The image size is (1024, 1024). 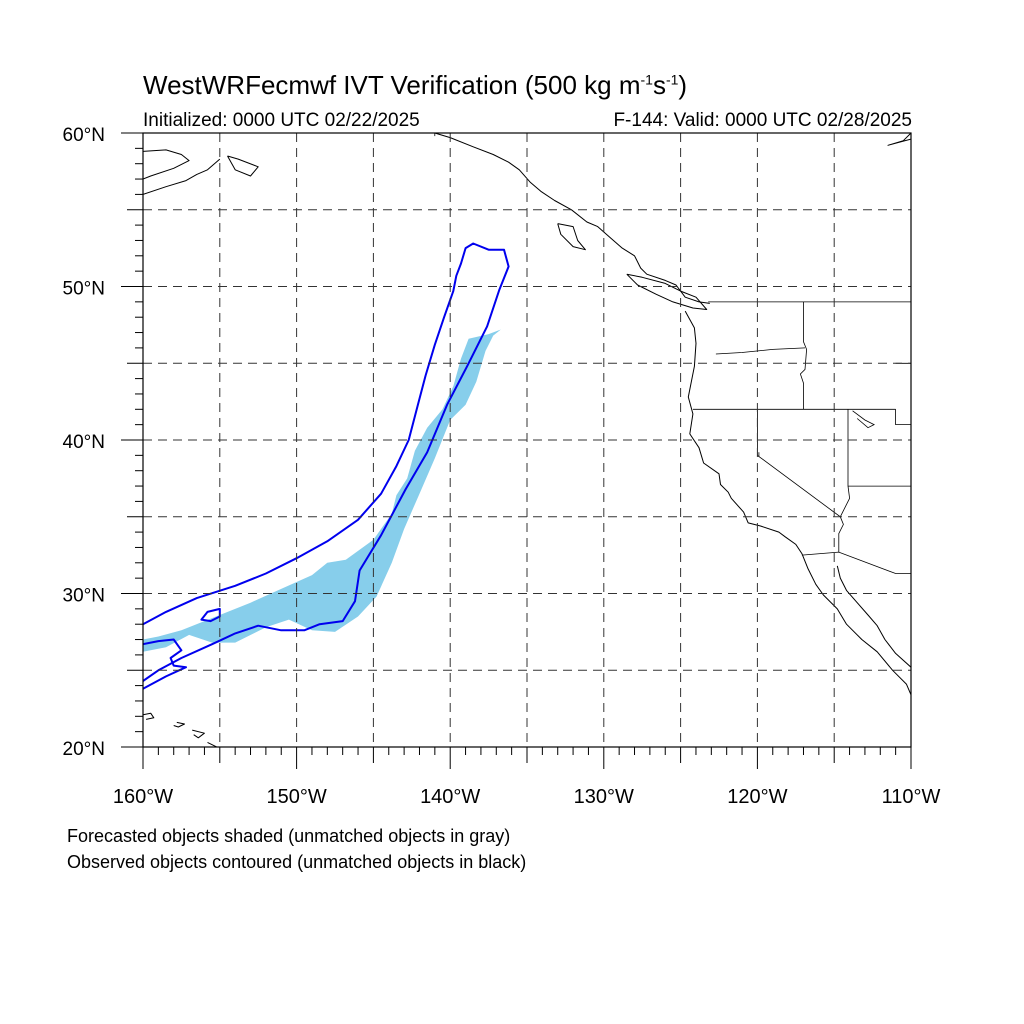 What do you see at coordinates (296, 797) in the screenshot?
I see `longitude-label: 150°W` at bounding box center [296, 797].